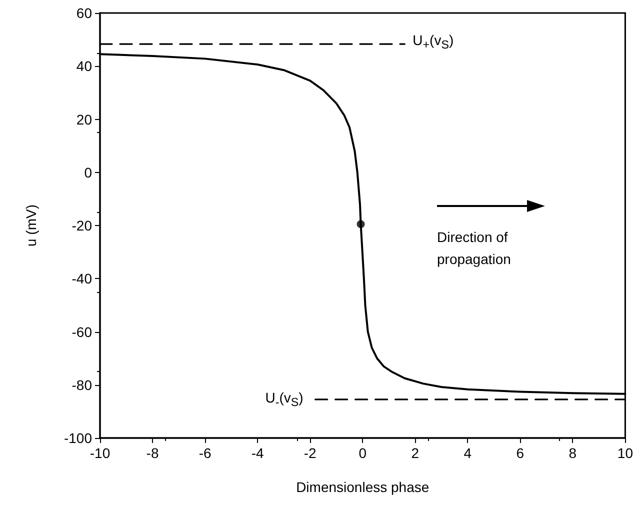 Image resolution: width=636 pixels, height=506 pixels. Describe the element at coordinates (100, 453) in the screenshot. I see `x-tick-label: -10` at that location.